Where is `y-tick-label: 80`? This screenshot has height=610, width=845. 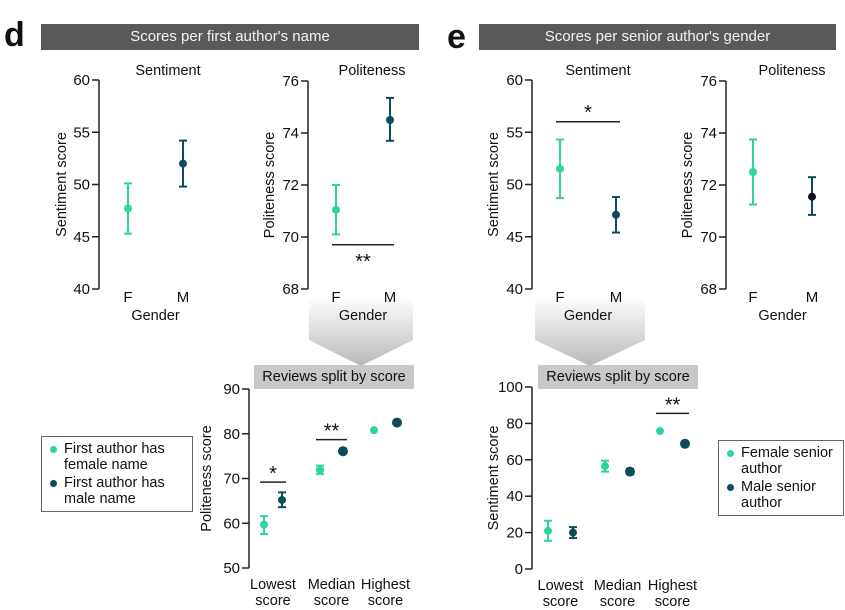
y-tick-label: 80 is located at coordinates (231, 434).